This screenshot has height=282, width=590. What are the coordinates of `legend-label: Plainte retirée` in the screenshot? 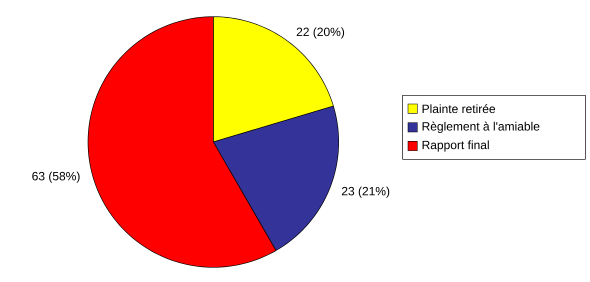 It's located at (459, 109).